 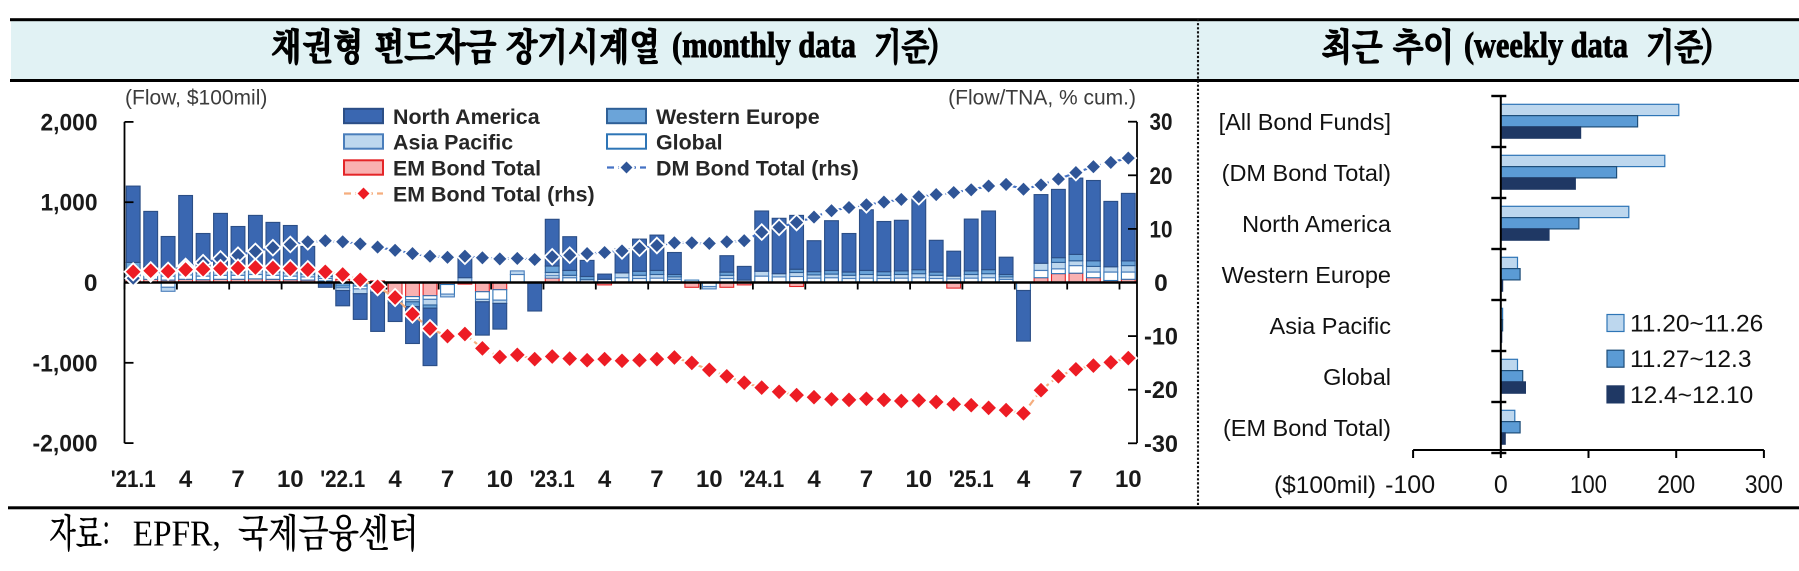 What do you see at coordinates (1306, 173) in the screenshot?
I see `svg-text: (DM Bond Total)` at bounding box center [1306, 173].